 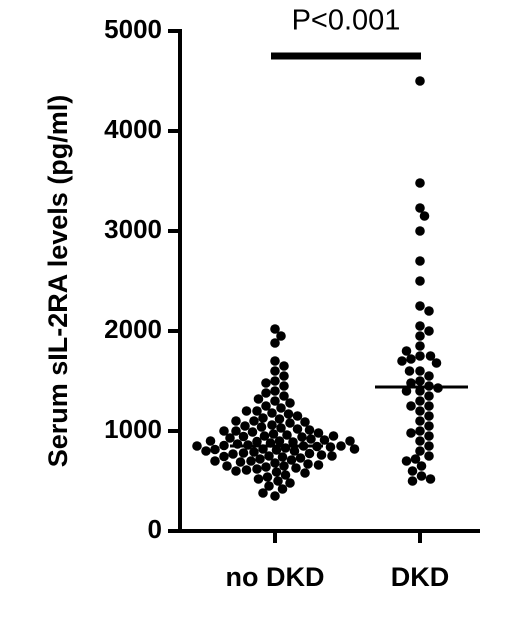 I want to click on significance-label: P<0.001, so click(x=346, y=21).